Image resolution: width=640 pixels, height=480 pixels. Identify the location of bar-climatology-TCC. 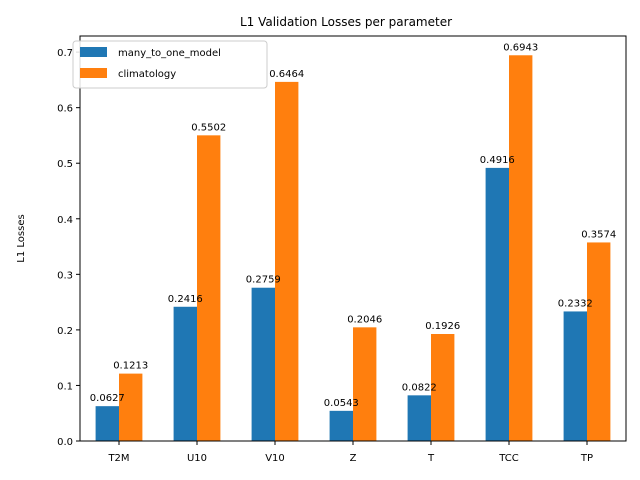
(521, 248).